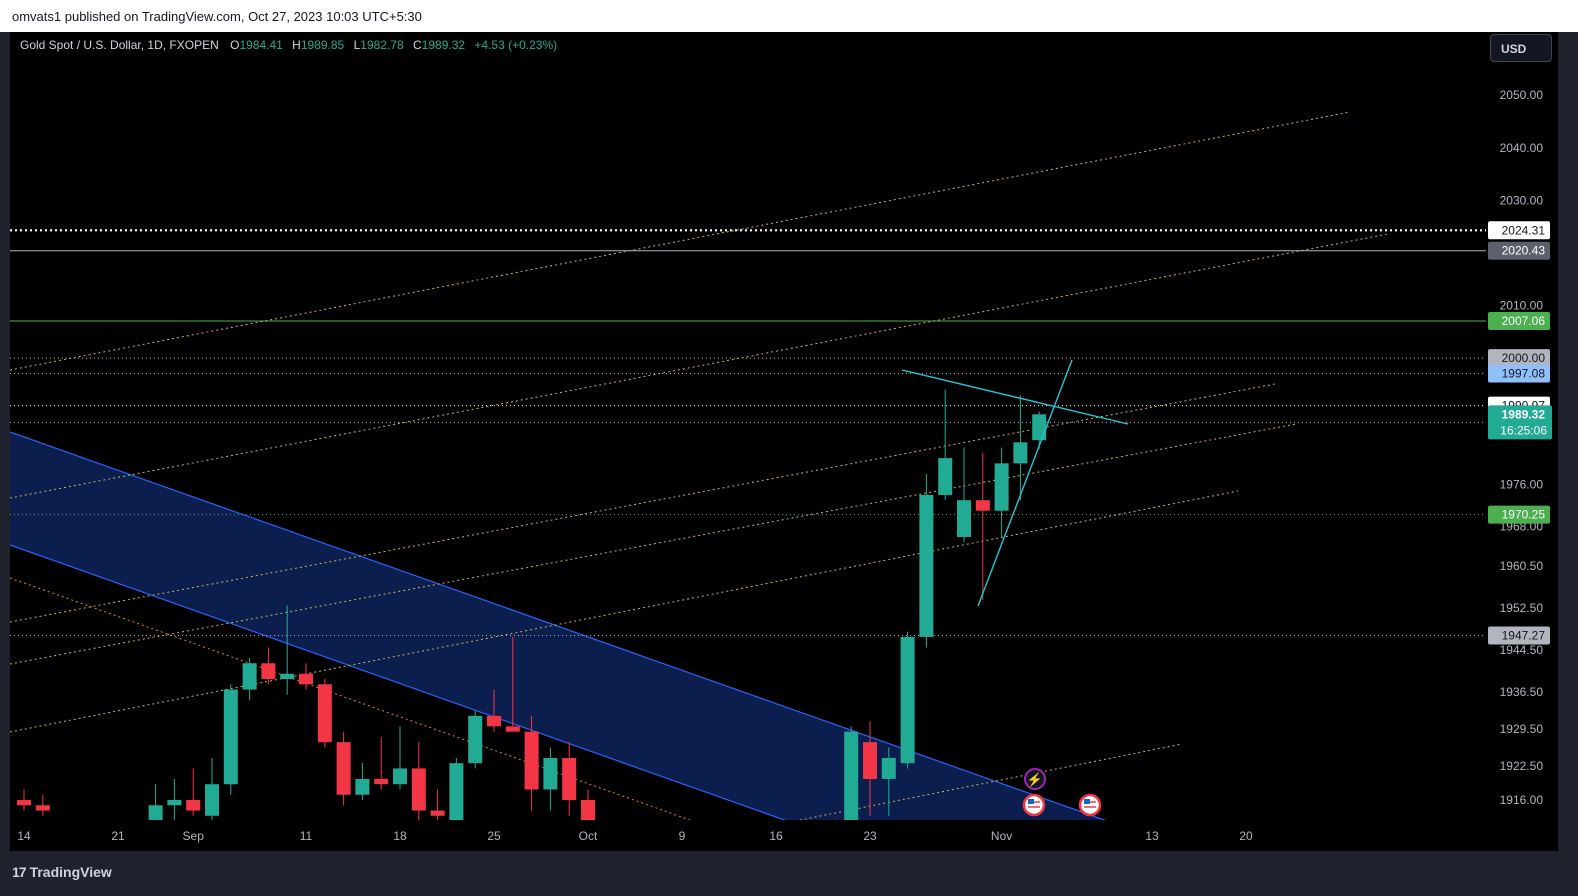  What do you see at coordinates (1524, 374) in the screenshot?
I see `price-label-text: 1997.08` at bounding box center [1524, 374].